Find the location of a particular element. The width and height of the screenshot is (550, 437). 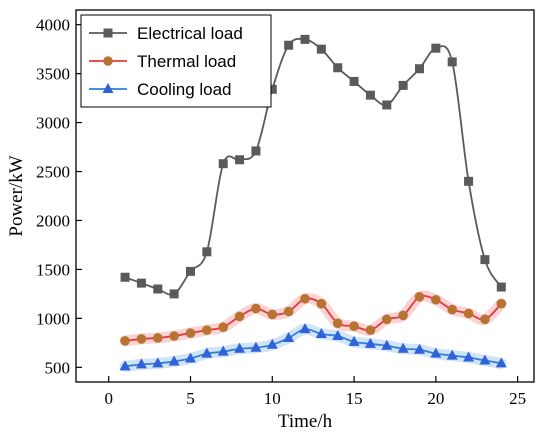

y-tick-label: 1500 is located at coordinates (53, 269).